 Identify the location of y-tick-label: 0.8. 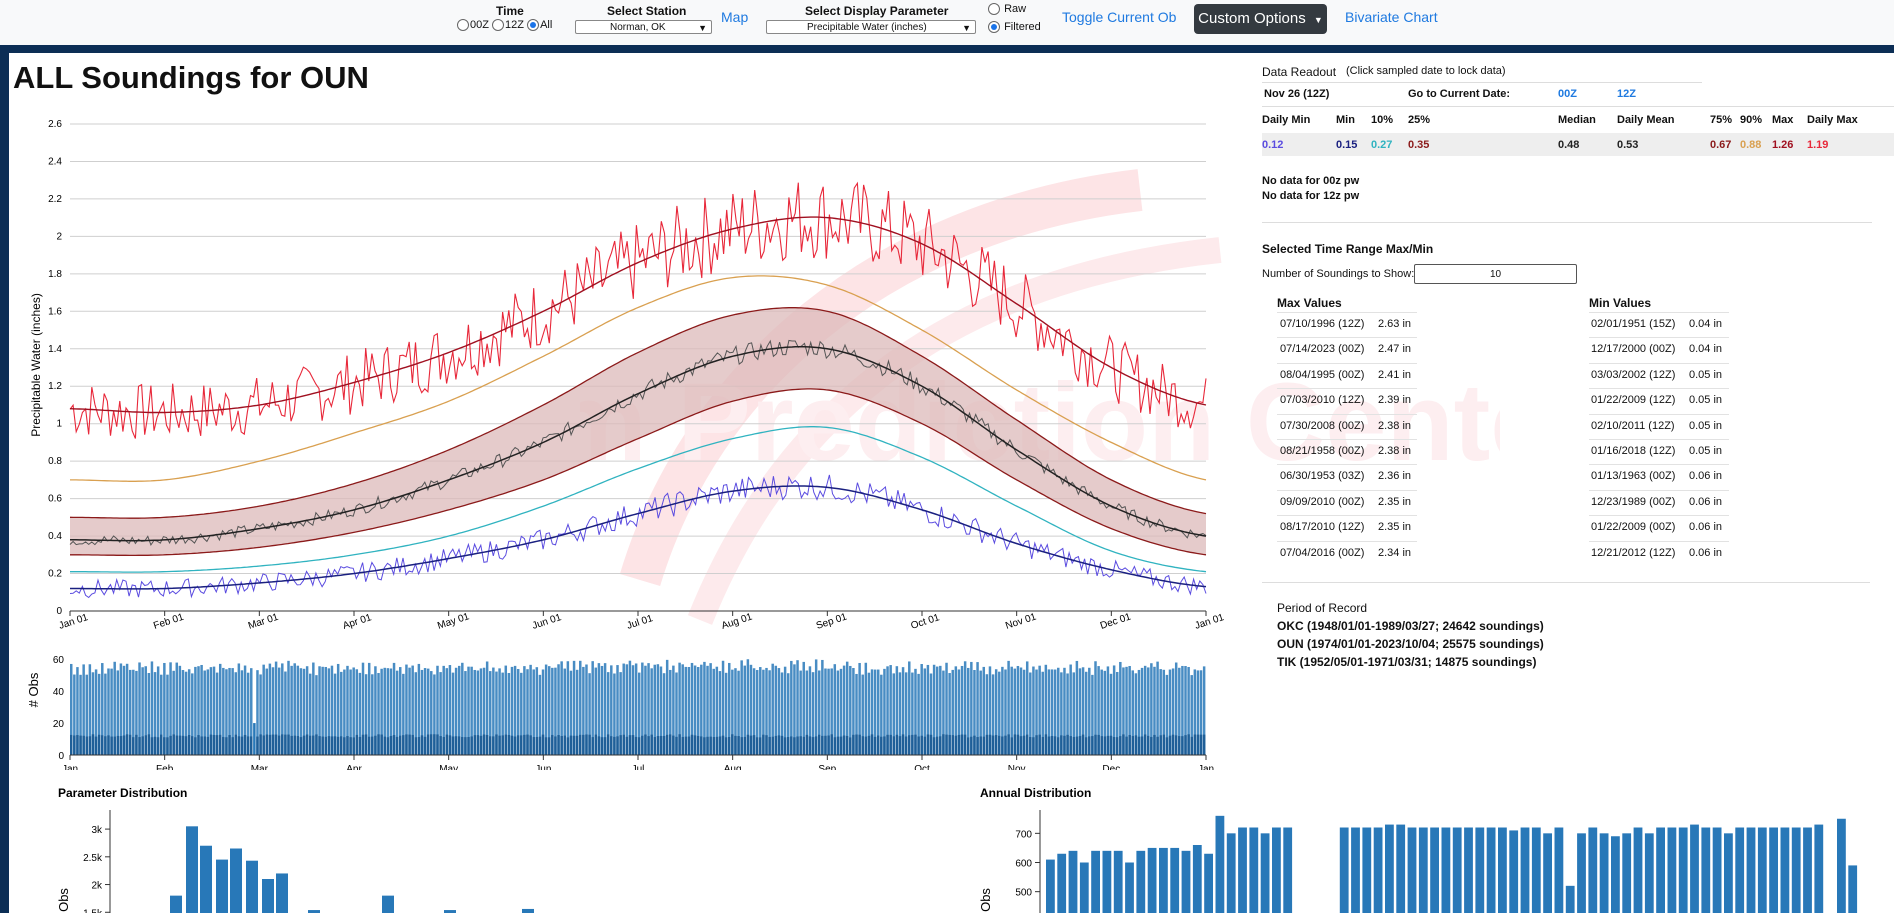
(55, 461).